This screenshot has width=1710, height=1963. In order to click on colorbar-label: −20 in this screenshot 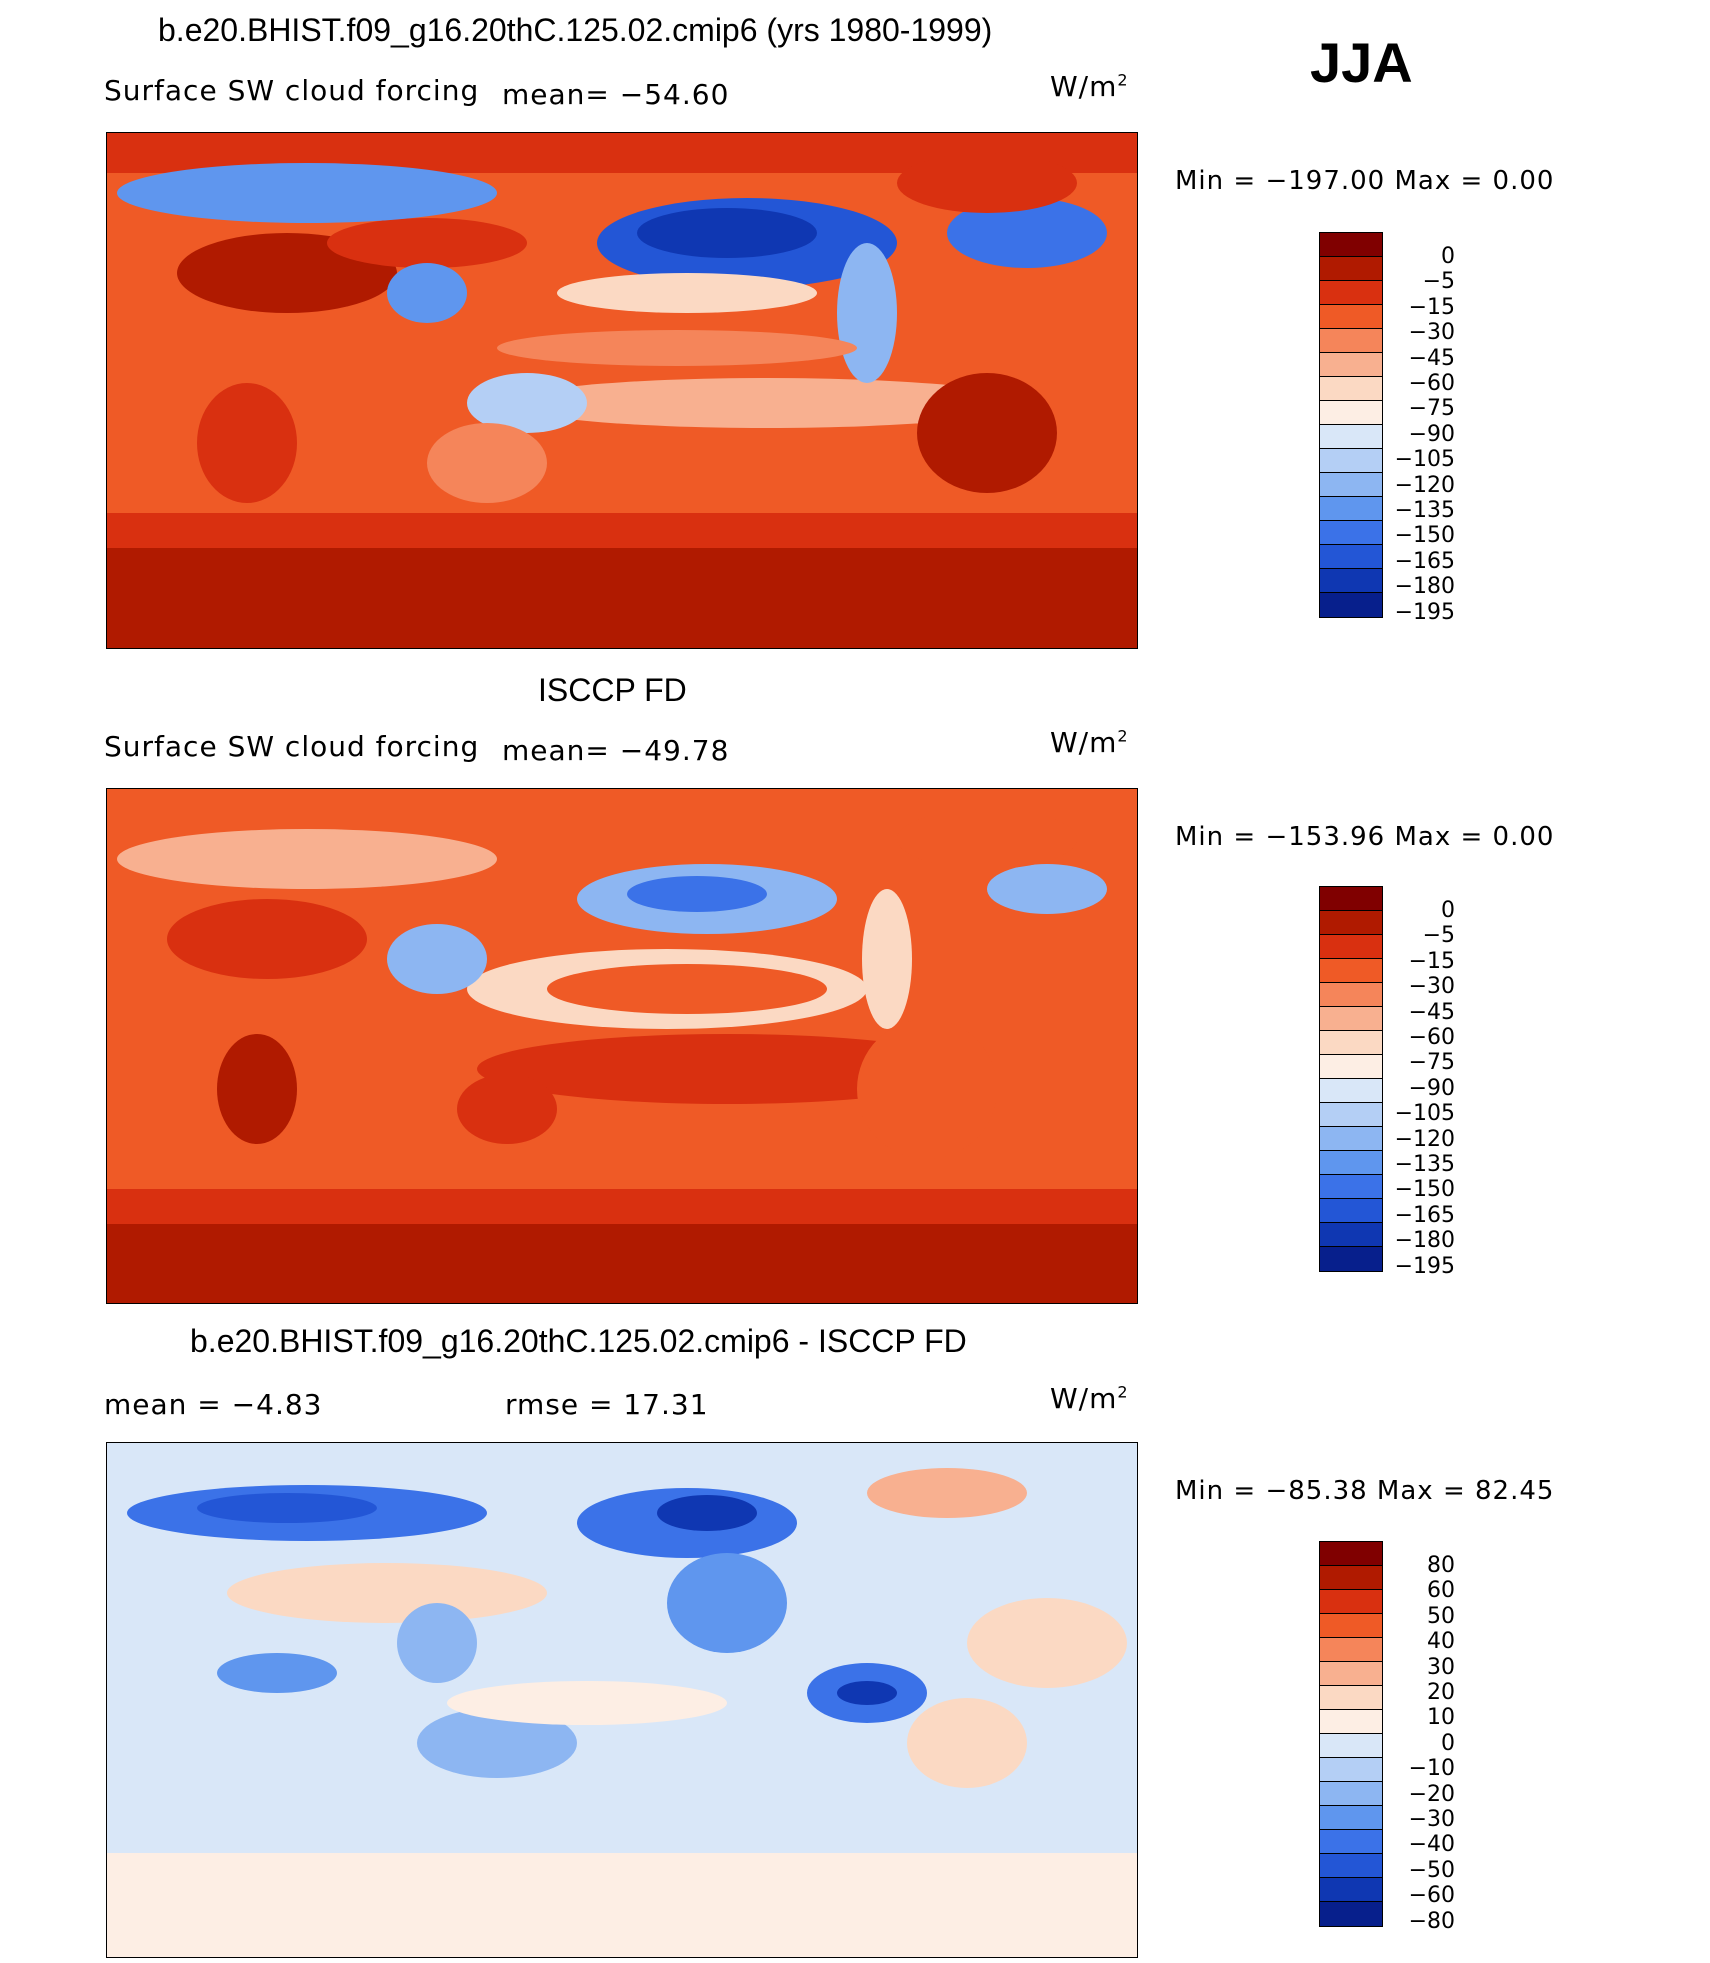, I will do `click(1431, 1794)`.